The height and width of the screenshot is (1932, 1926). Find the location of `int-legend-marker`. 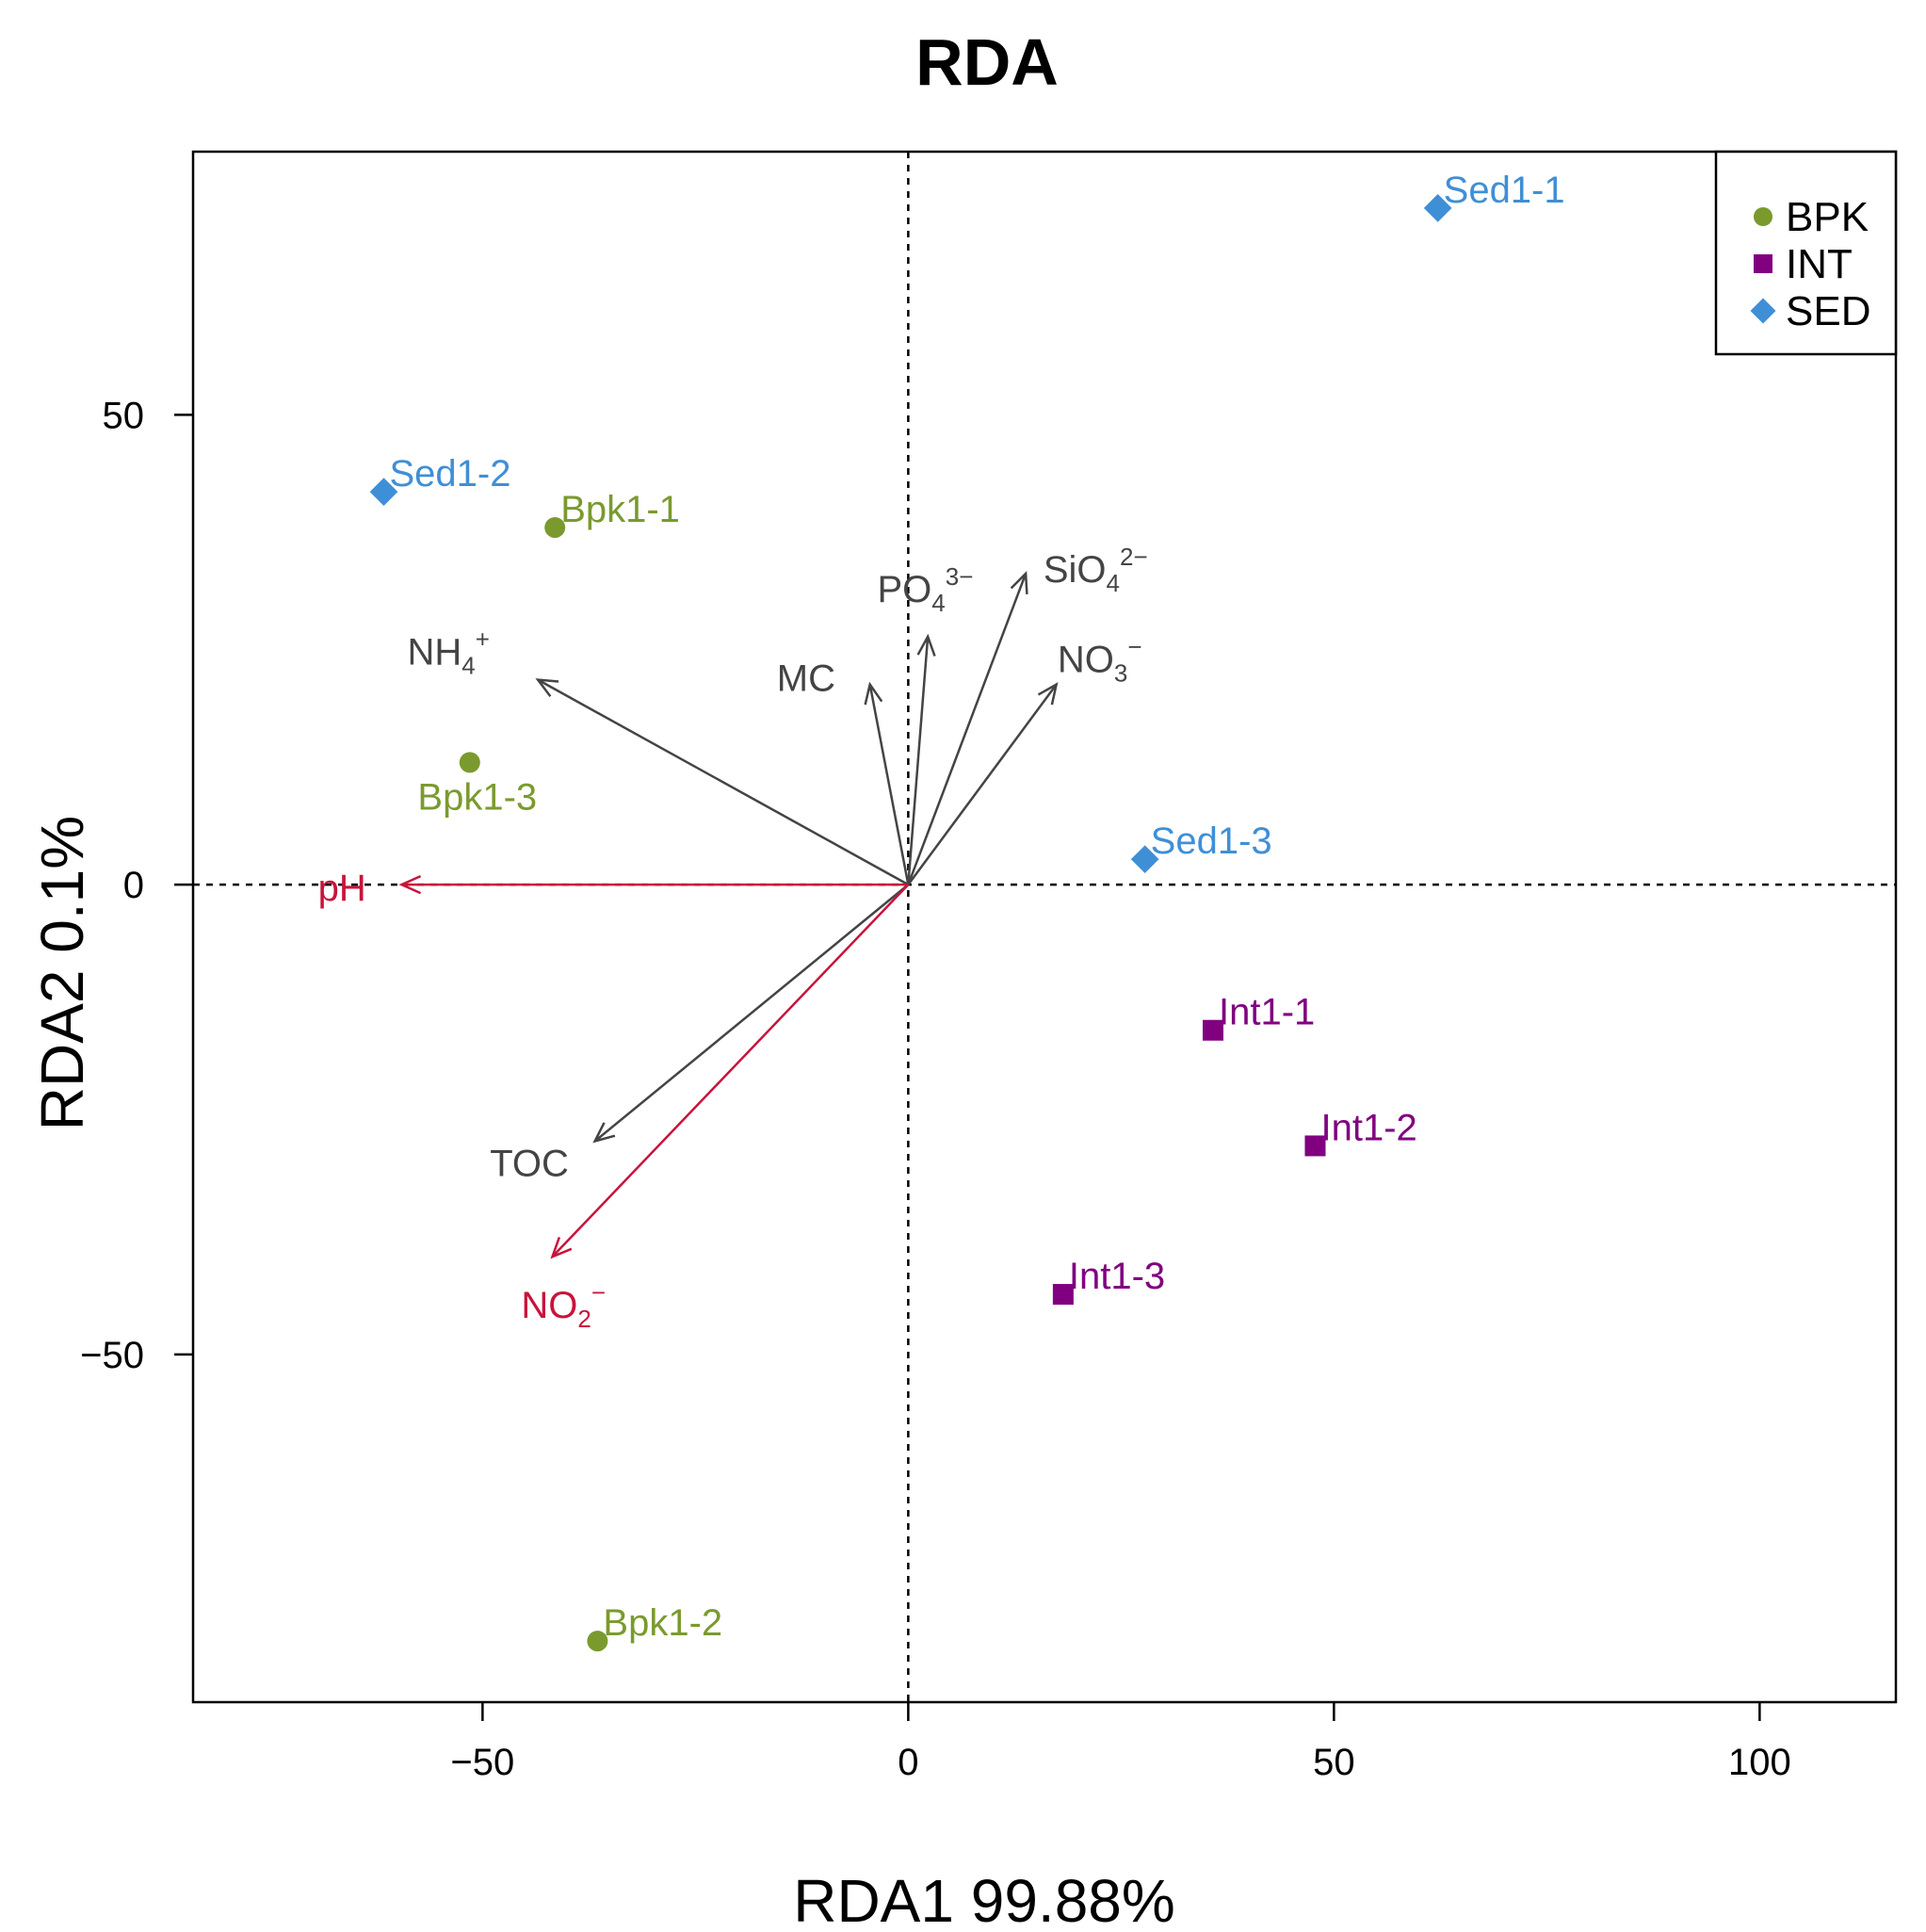

int-legend-marker is located at coordinates (1763, 263).